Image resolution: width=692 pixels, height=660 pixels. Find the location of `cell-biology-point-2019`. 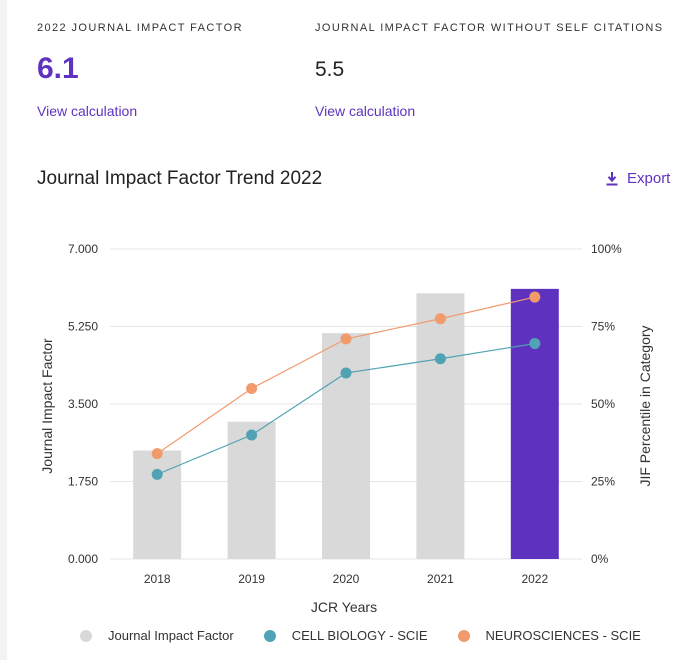

cell-biology-point-2019 is located at coordinates (252, 435).